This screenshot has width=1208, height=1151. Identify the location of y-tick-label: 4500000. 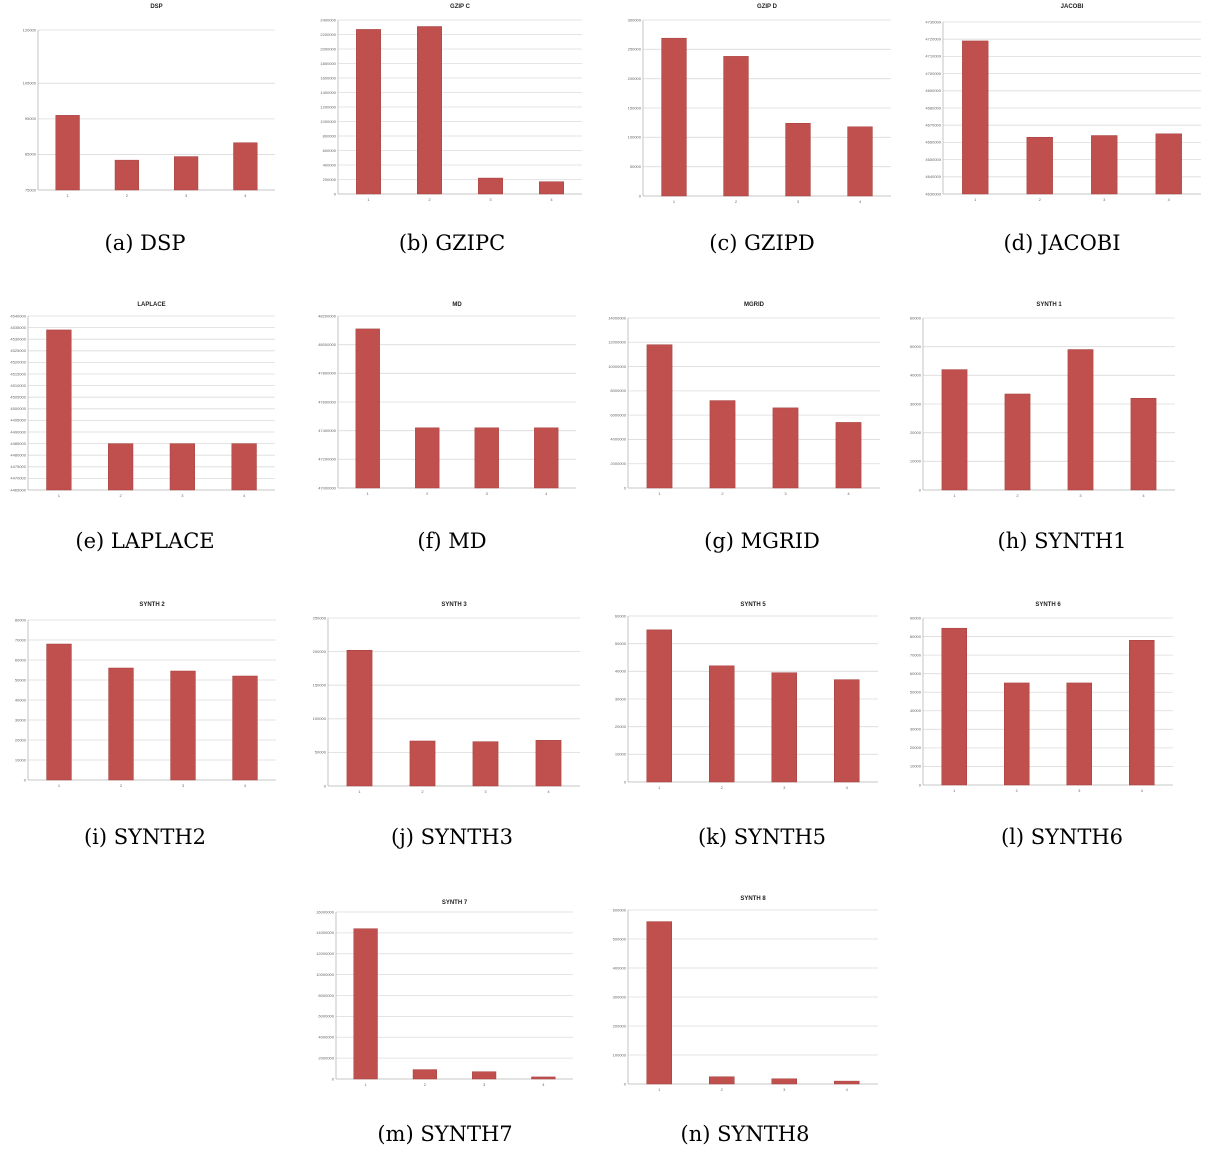
(18, 408).